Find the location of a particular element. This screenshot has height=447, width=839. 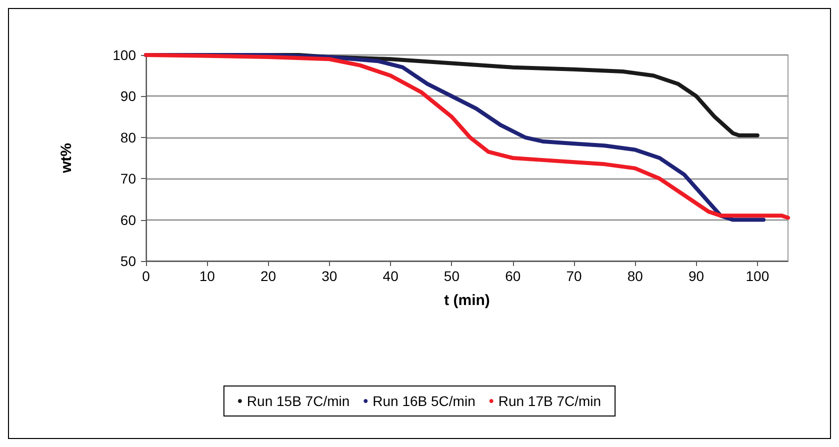

y-tick-label: 90 is located at coordinates (128, 96).